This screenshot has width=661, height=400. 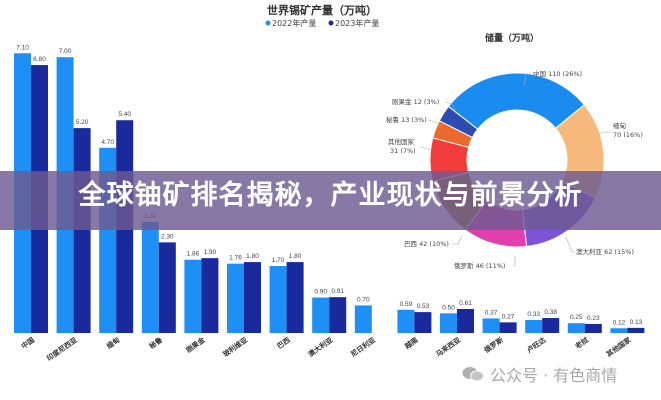 What do you see at coordinates (28, 342) in the screenshot?
I see `x-tick-label: 中国` at bounding box center [28, 342].